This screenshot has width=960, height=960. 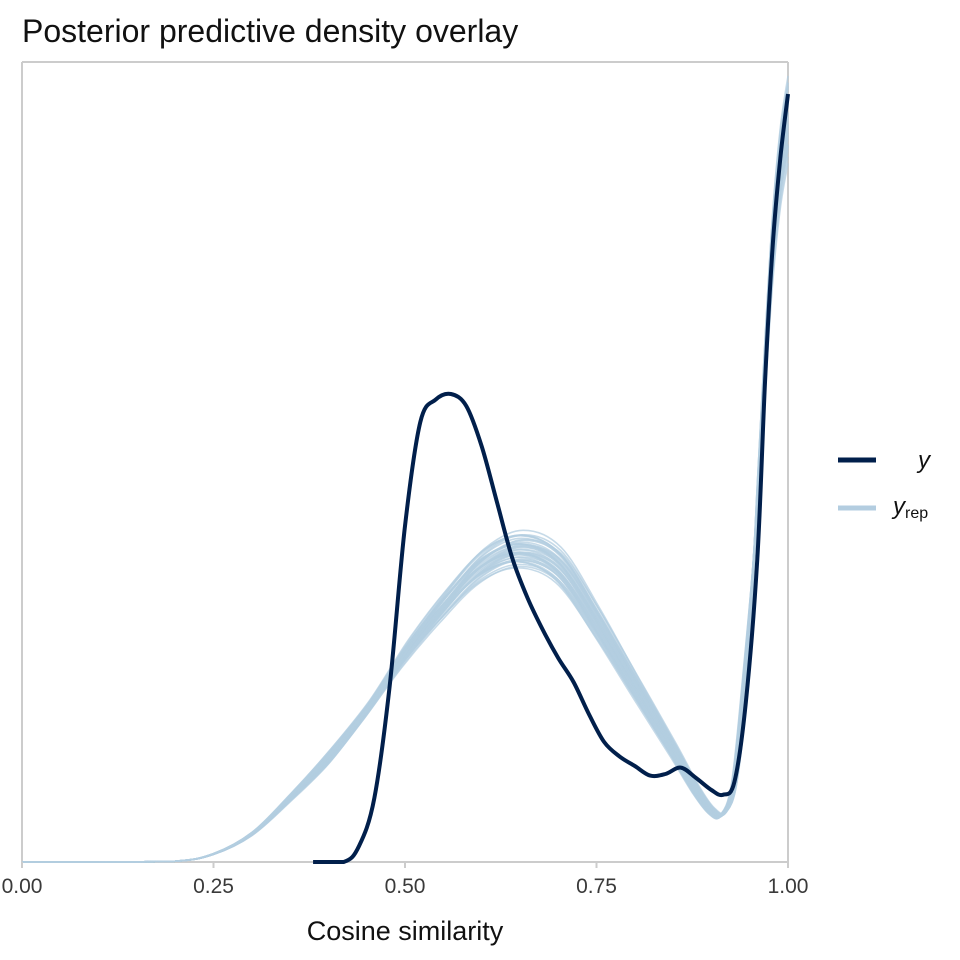 I want to click on chart-title: Posterior predictive density overlay, so click(x=270, y=31).